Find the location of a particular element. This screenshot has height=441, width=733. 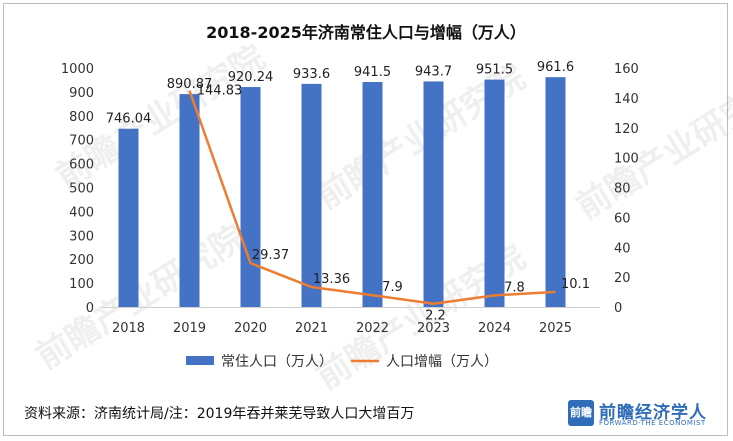

bar-data-label: 941.5 is located at coordinates (372, 72).